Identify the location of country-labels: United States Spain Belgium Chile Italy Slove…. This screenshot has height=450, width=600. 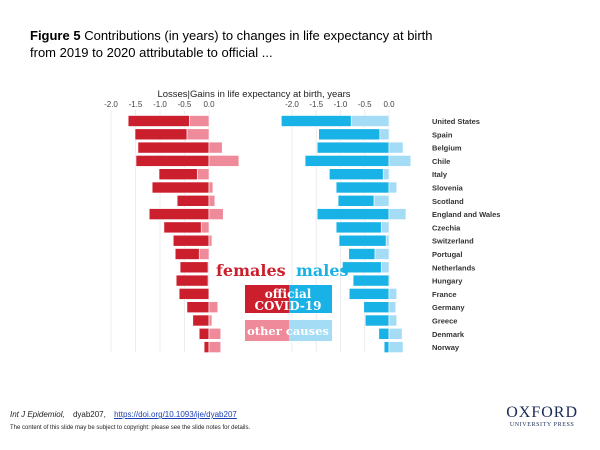
(466, 234).